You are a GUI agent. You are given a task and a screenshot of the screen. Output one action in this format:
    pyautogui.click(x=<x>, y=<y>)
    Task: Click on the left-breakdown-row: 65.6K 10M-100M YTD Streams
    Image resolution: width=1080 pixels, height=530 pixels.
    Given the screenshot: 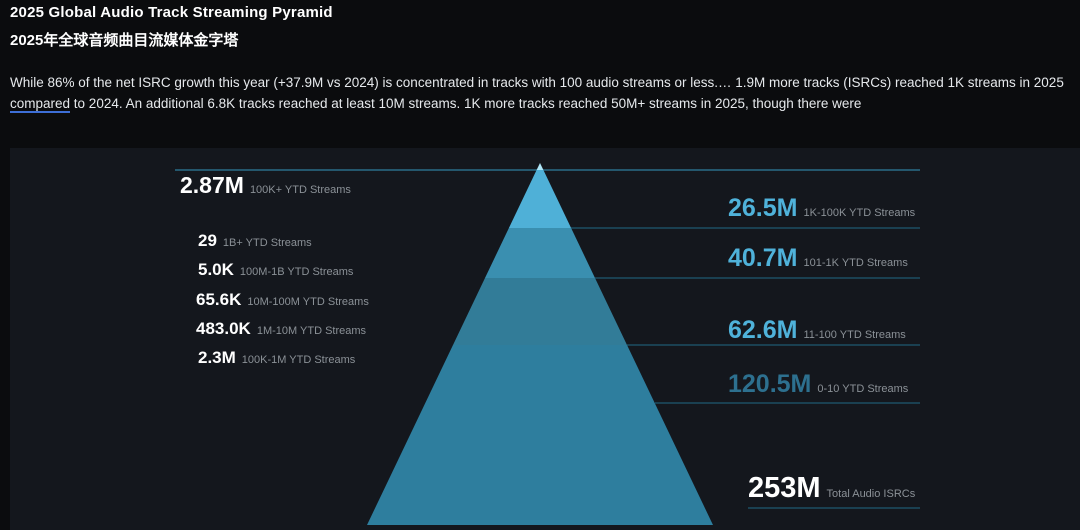 What is the action you would take?
    pyautogui.click(x=282, y=300)
    